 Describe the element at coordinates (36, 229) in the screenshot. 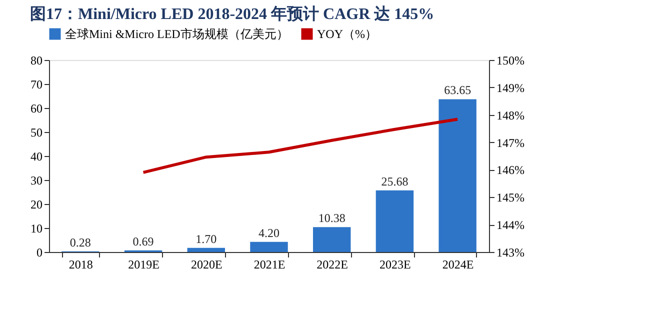

I see `y-tick-label: 10` at that location.